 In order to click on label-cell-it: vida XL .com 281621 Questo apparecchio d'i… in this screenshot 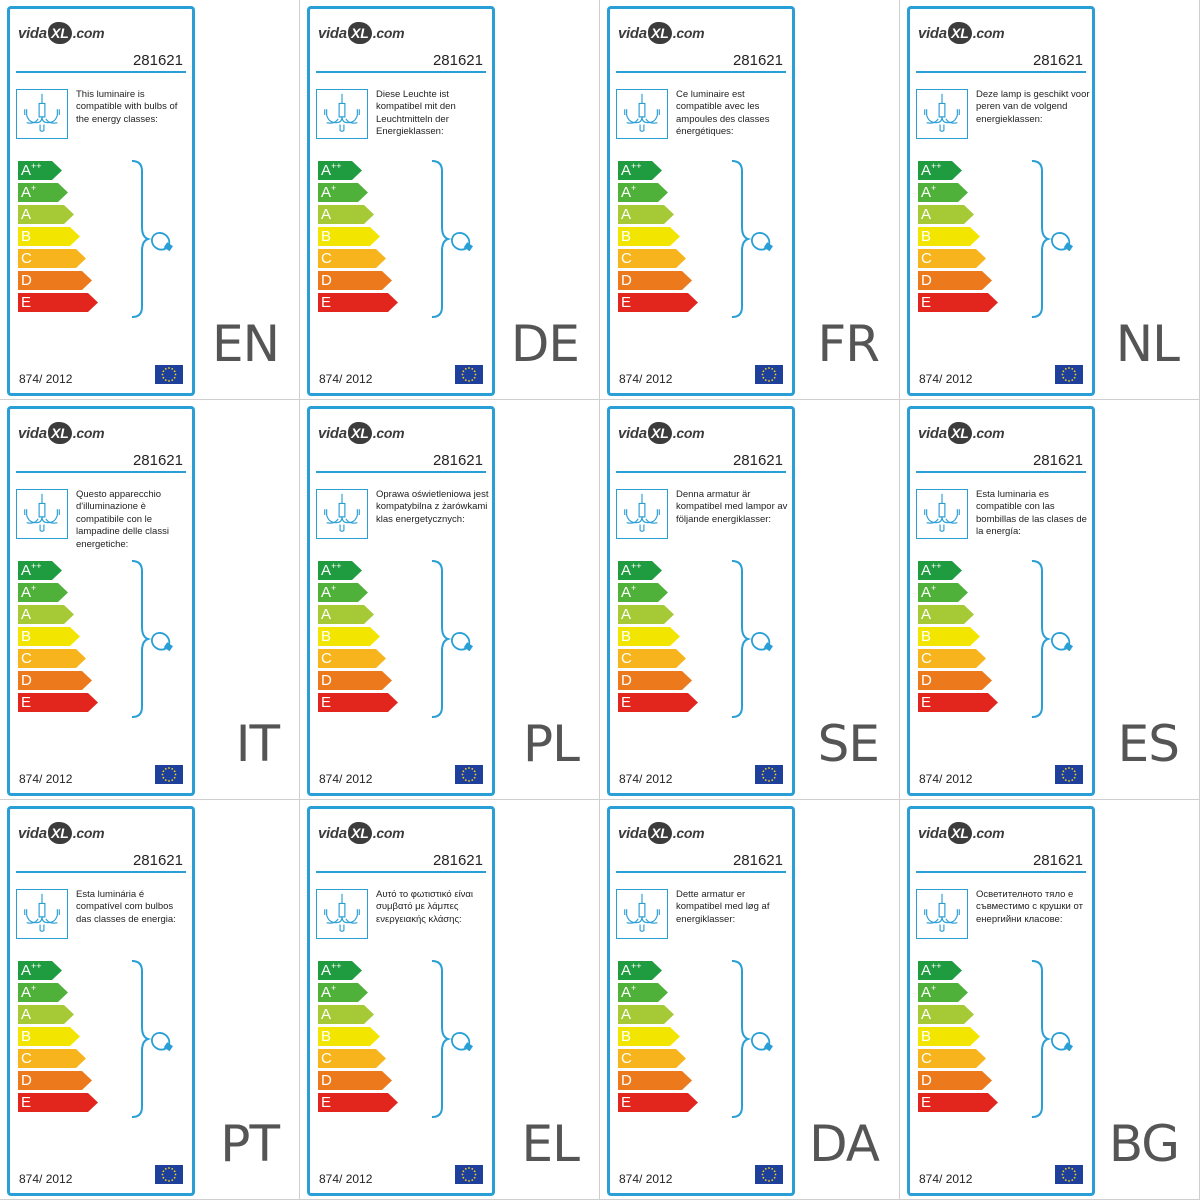, I will do `click(150, 600)`.